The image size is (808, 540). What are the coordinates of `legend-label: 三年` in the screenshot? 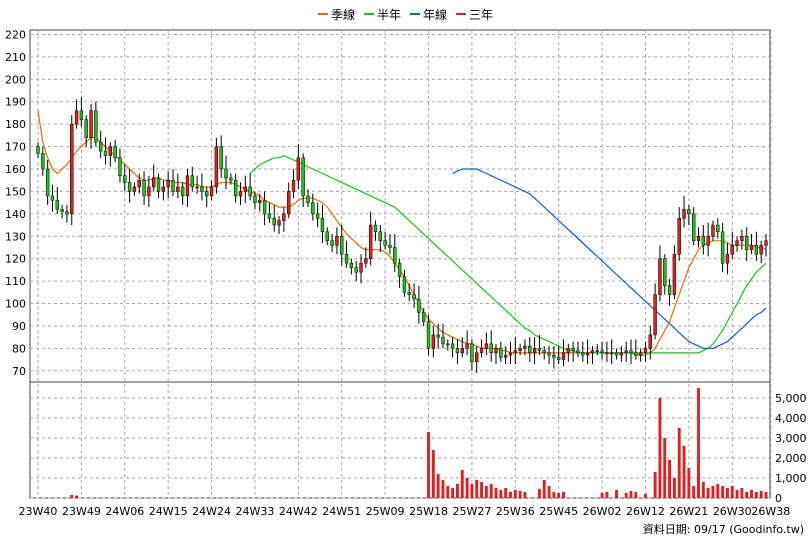 It's located at (481, 15).